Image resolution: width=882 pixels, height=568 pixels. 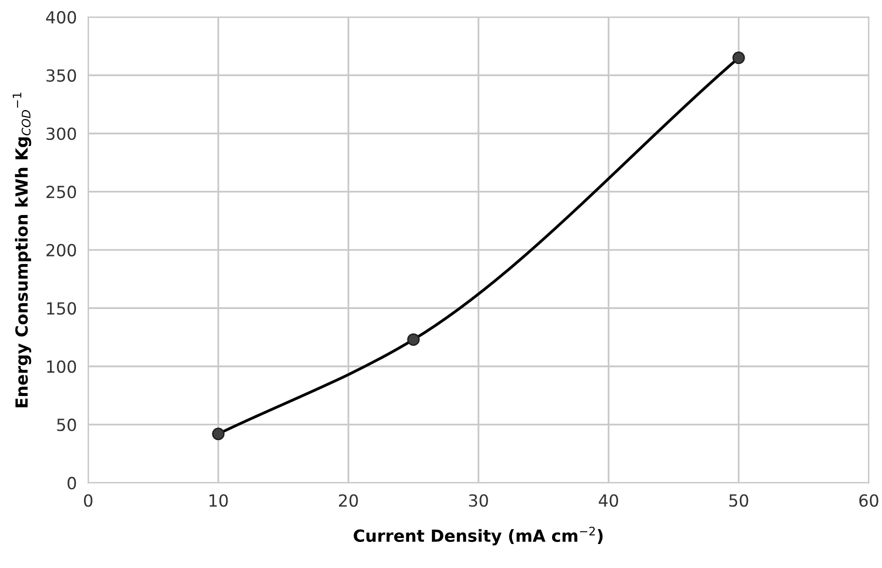 What do you see at coordinates (72, 483) in the screenshot?
I see `y-tick-label: 0` at bounding box center [72, 483].